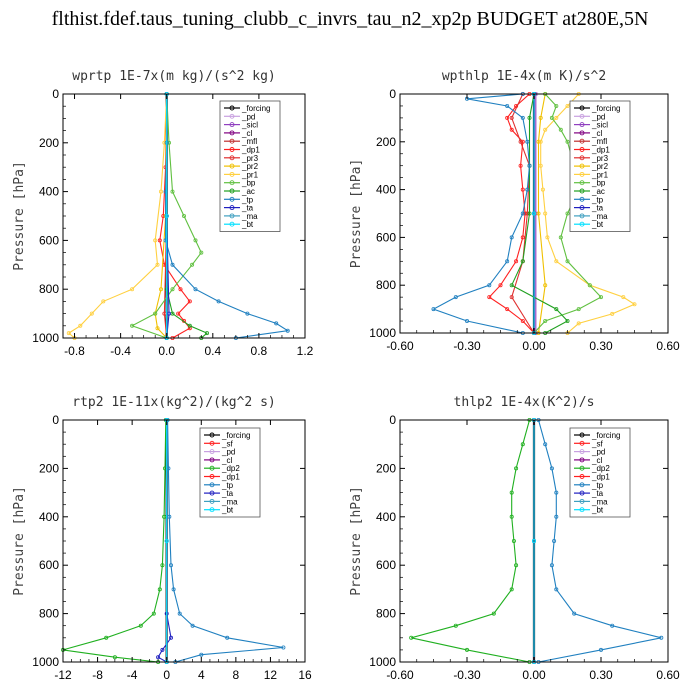 Image resolution: width=700 pixels, height=700 pixels. Describe the element at coordinates (386, 565) in the screenshot. I see `y-tick-label: 600` at that location.